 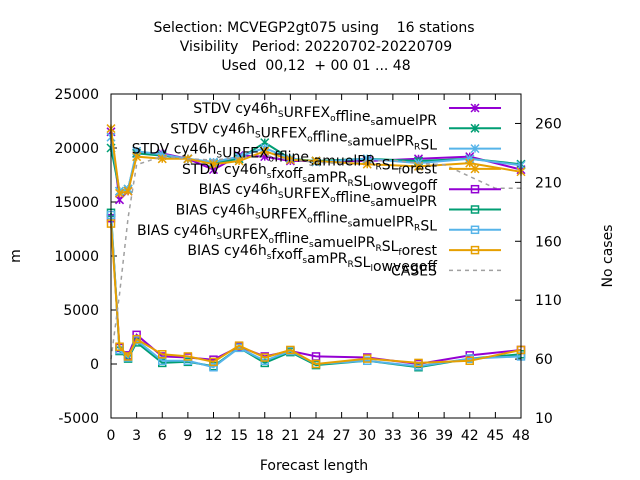 I want to click on x-tick-label: 36, so click(x=419, y=436).